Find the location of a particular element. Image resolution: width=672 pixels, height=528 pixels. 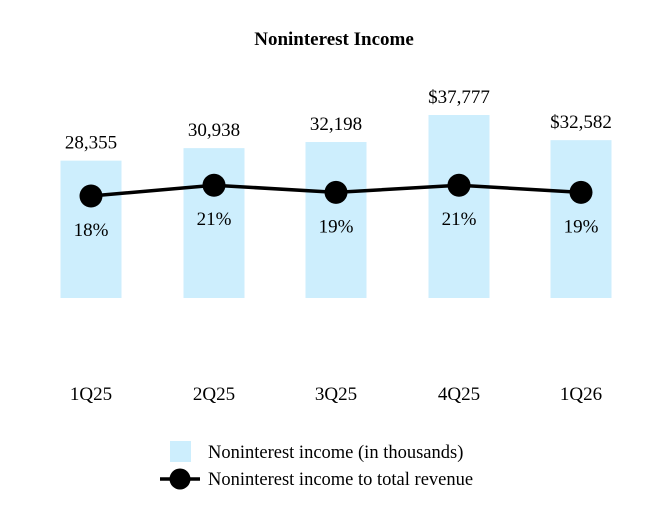

ratio-line-series is located at coordinates (336, 190).